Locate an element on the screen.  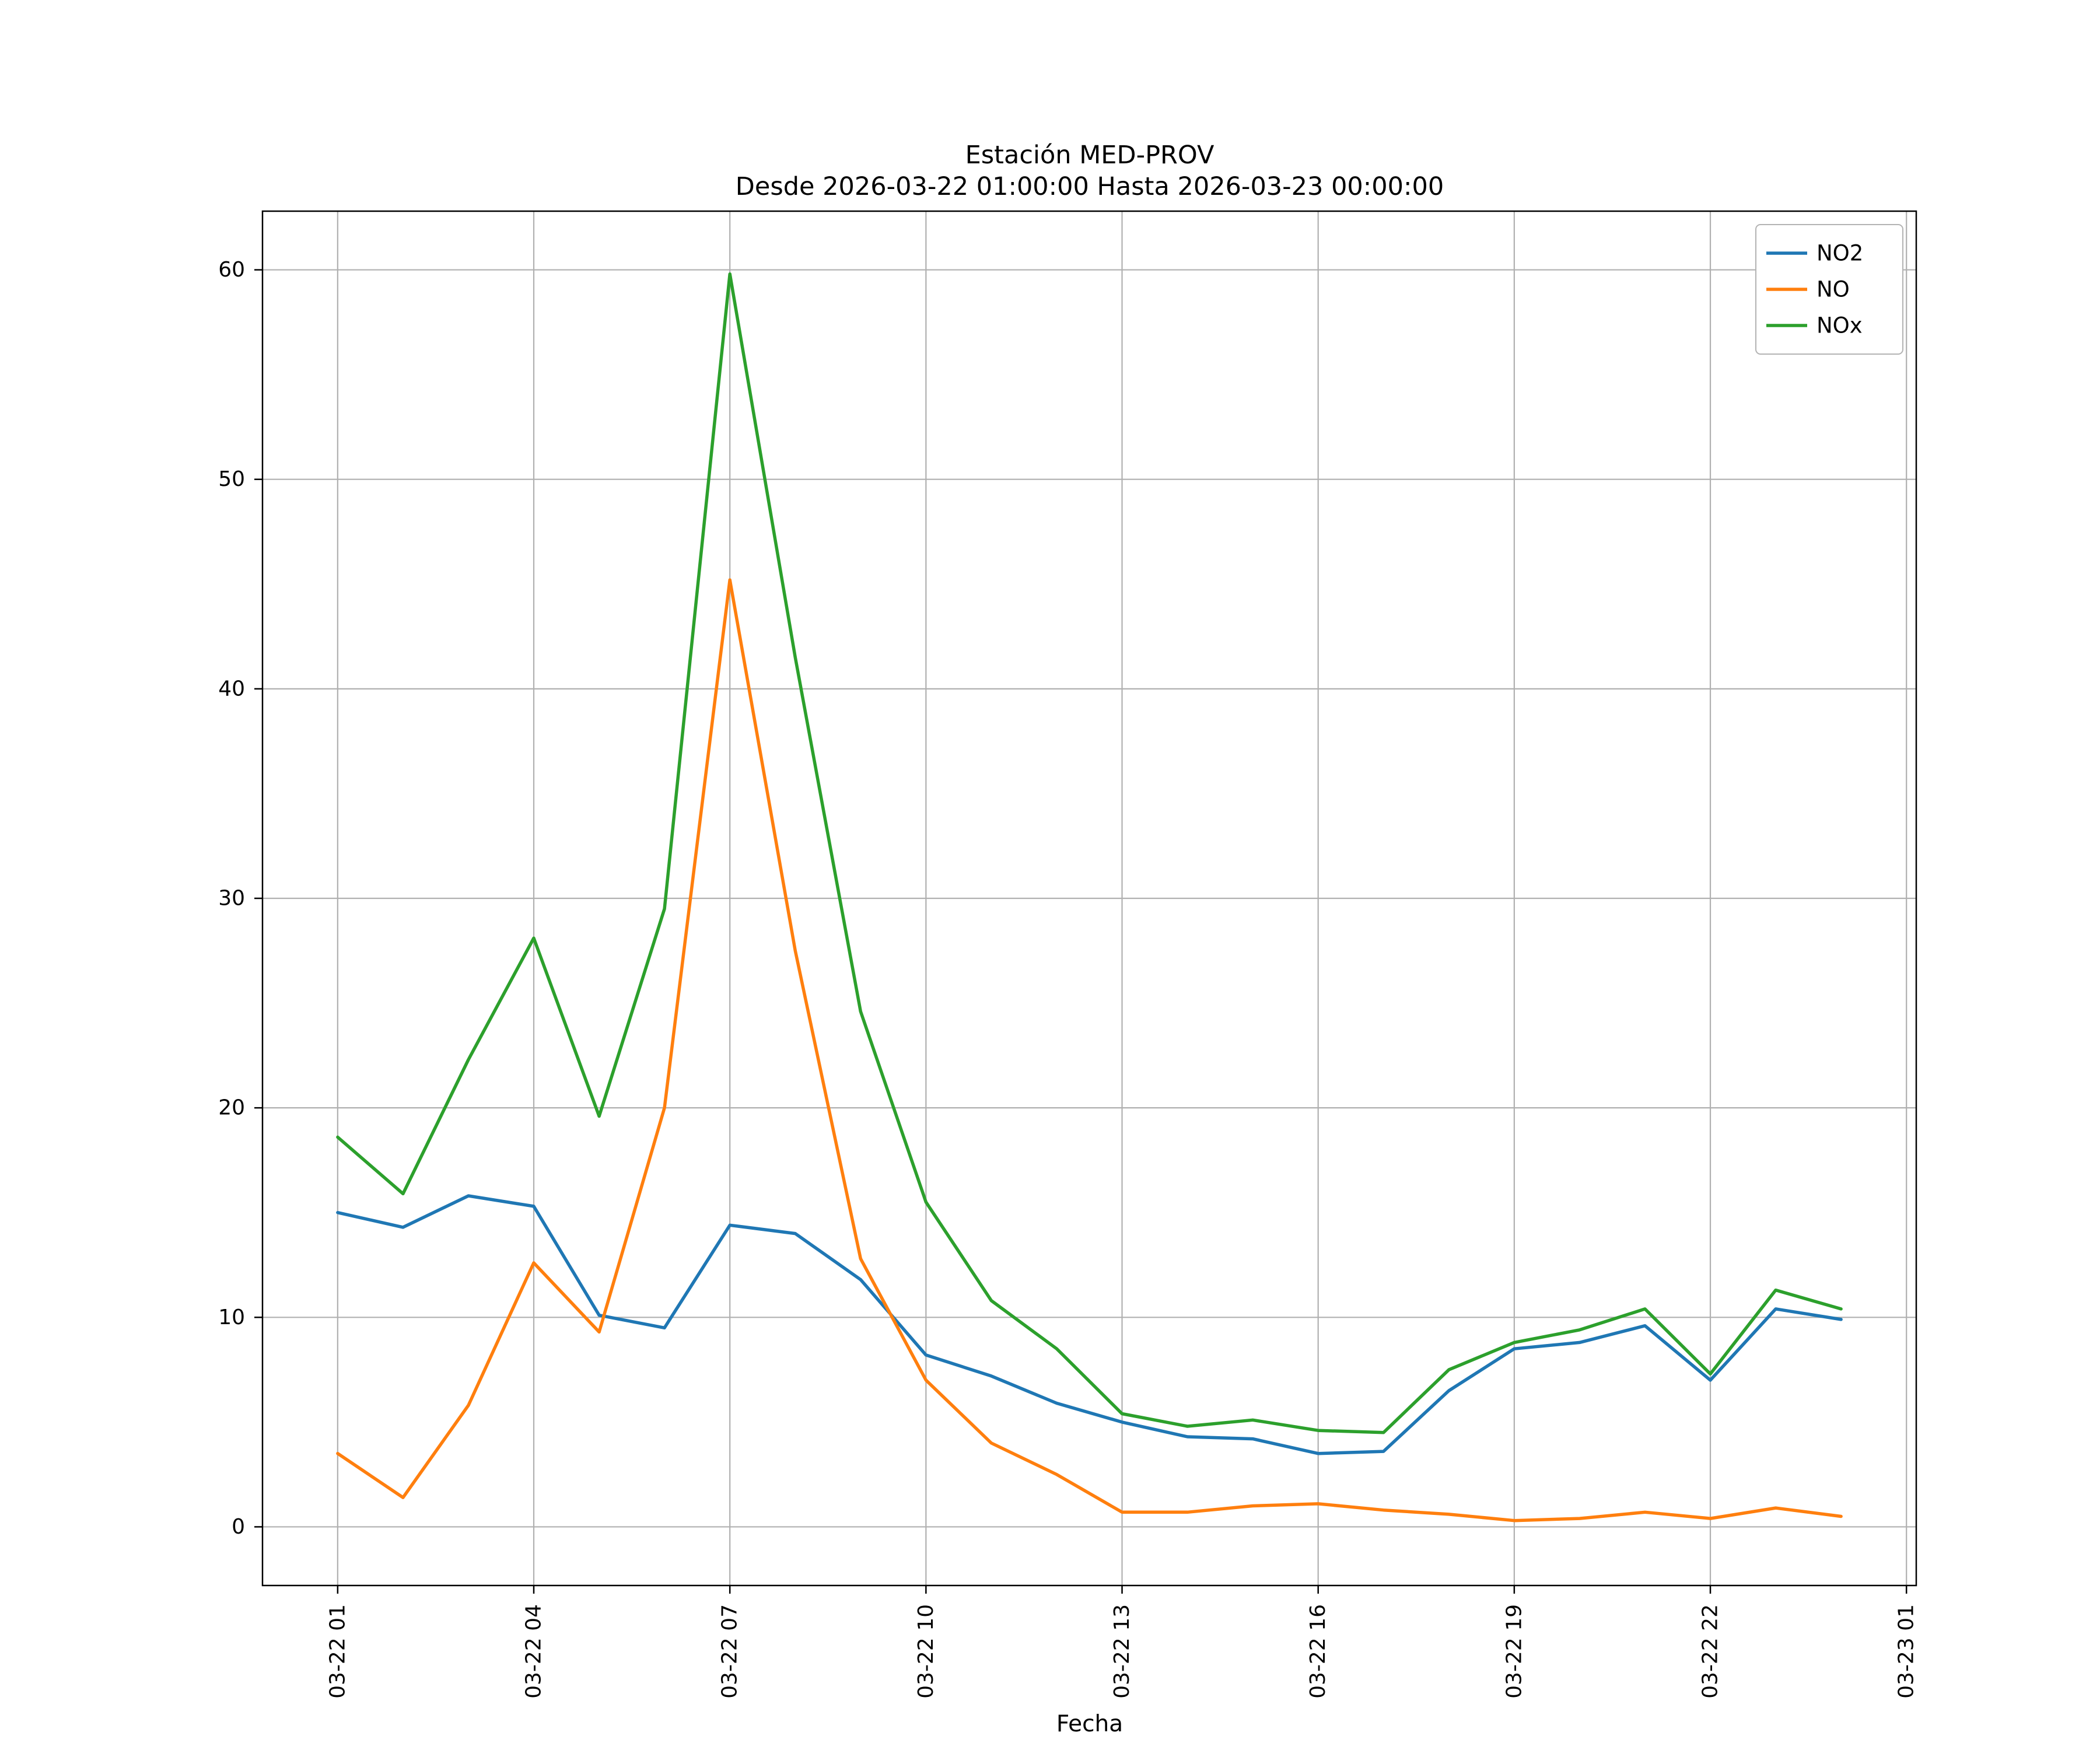
x-tick-label: 03-22 13 is located at coordinates (1122, 1651).